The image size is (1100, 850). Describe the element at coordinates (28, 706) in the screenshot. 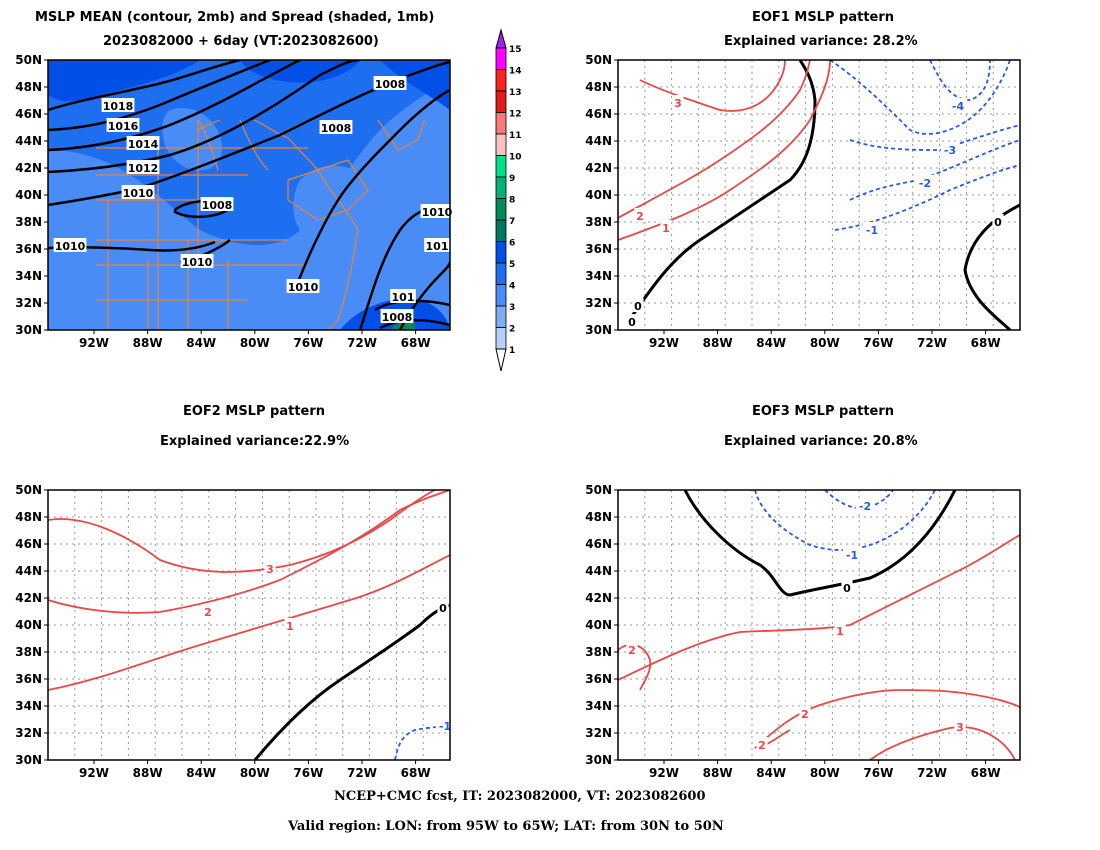

I see `lat-label: 34N` at that location.